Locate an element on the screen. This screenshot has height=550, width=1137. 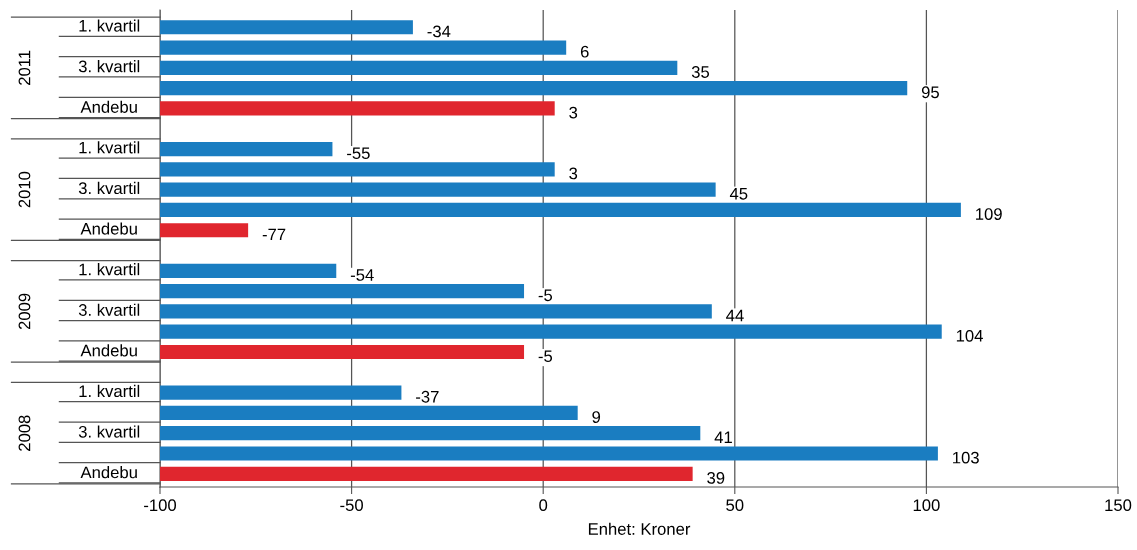
data-label: 41 is located at coordinates (723, 437).